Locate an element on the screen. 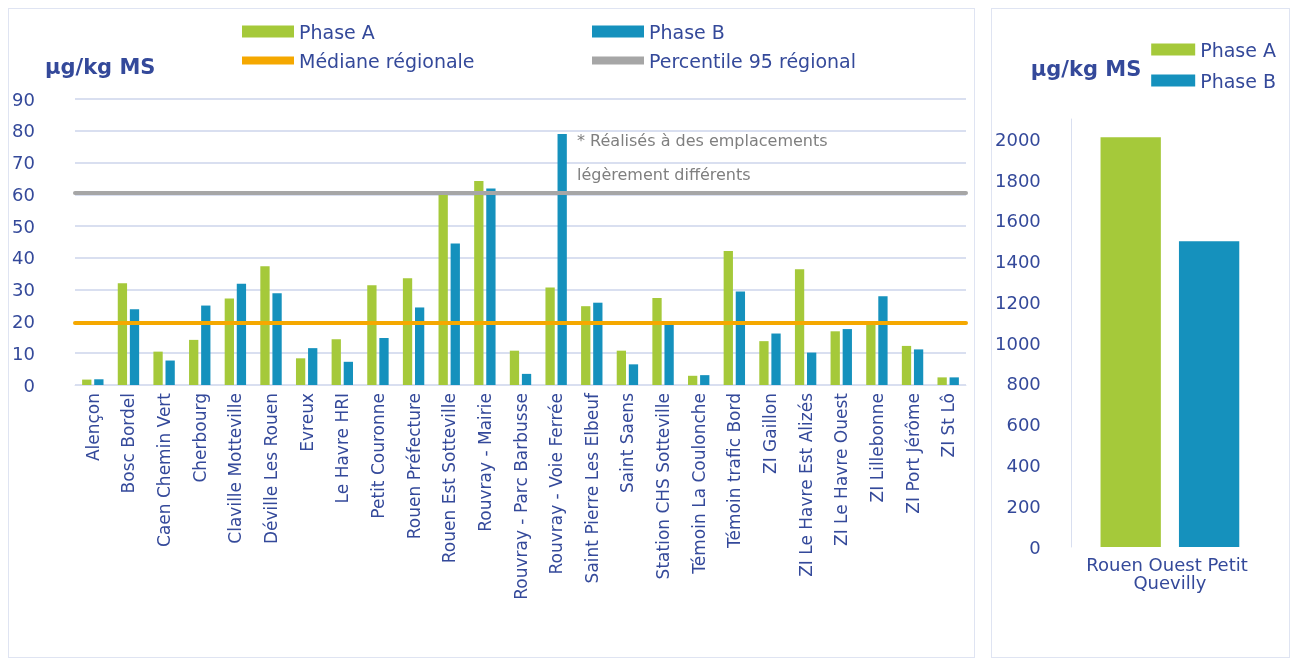 This screenshot has height=662, width=1298. legend-label: Médiane régionale is located at coordinates (387, 60).